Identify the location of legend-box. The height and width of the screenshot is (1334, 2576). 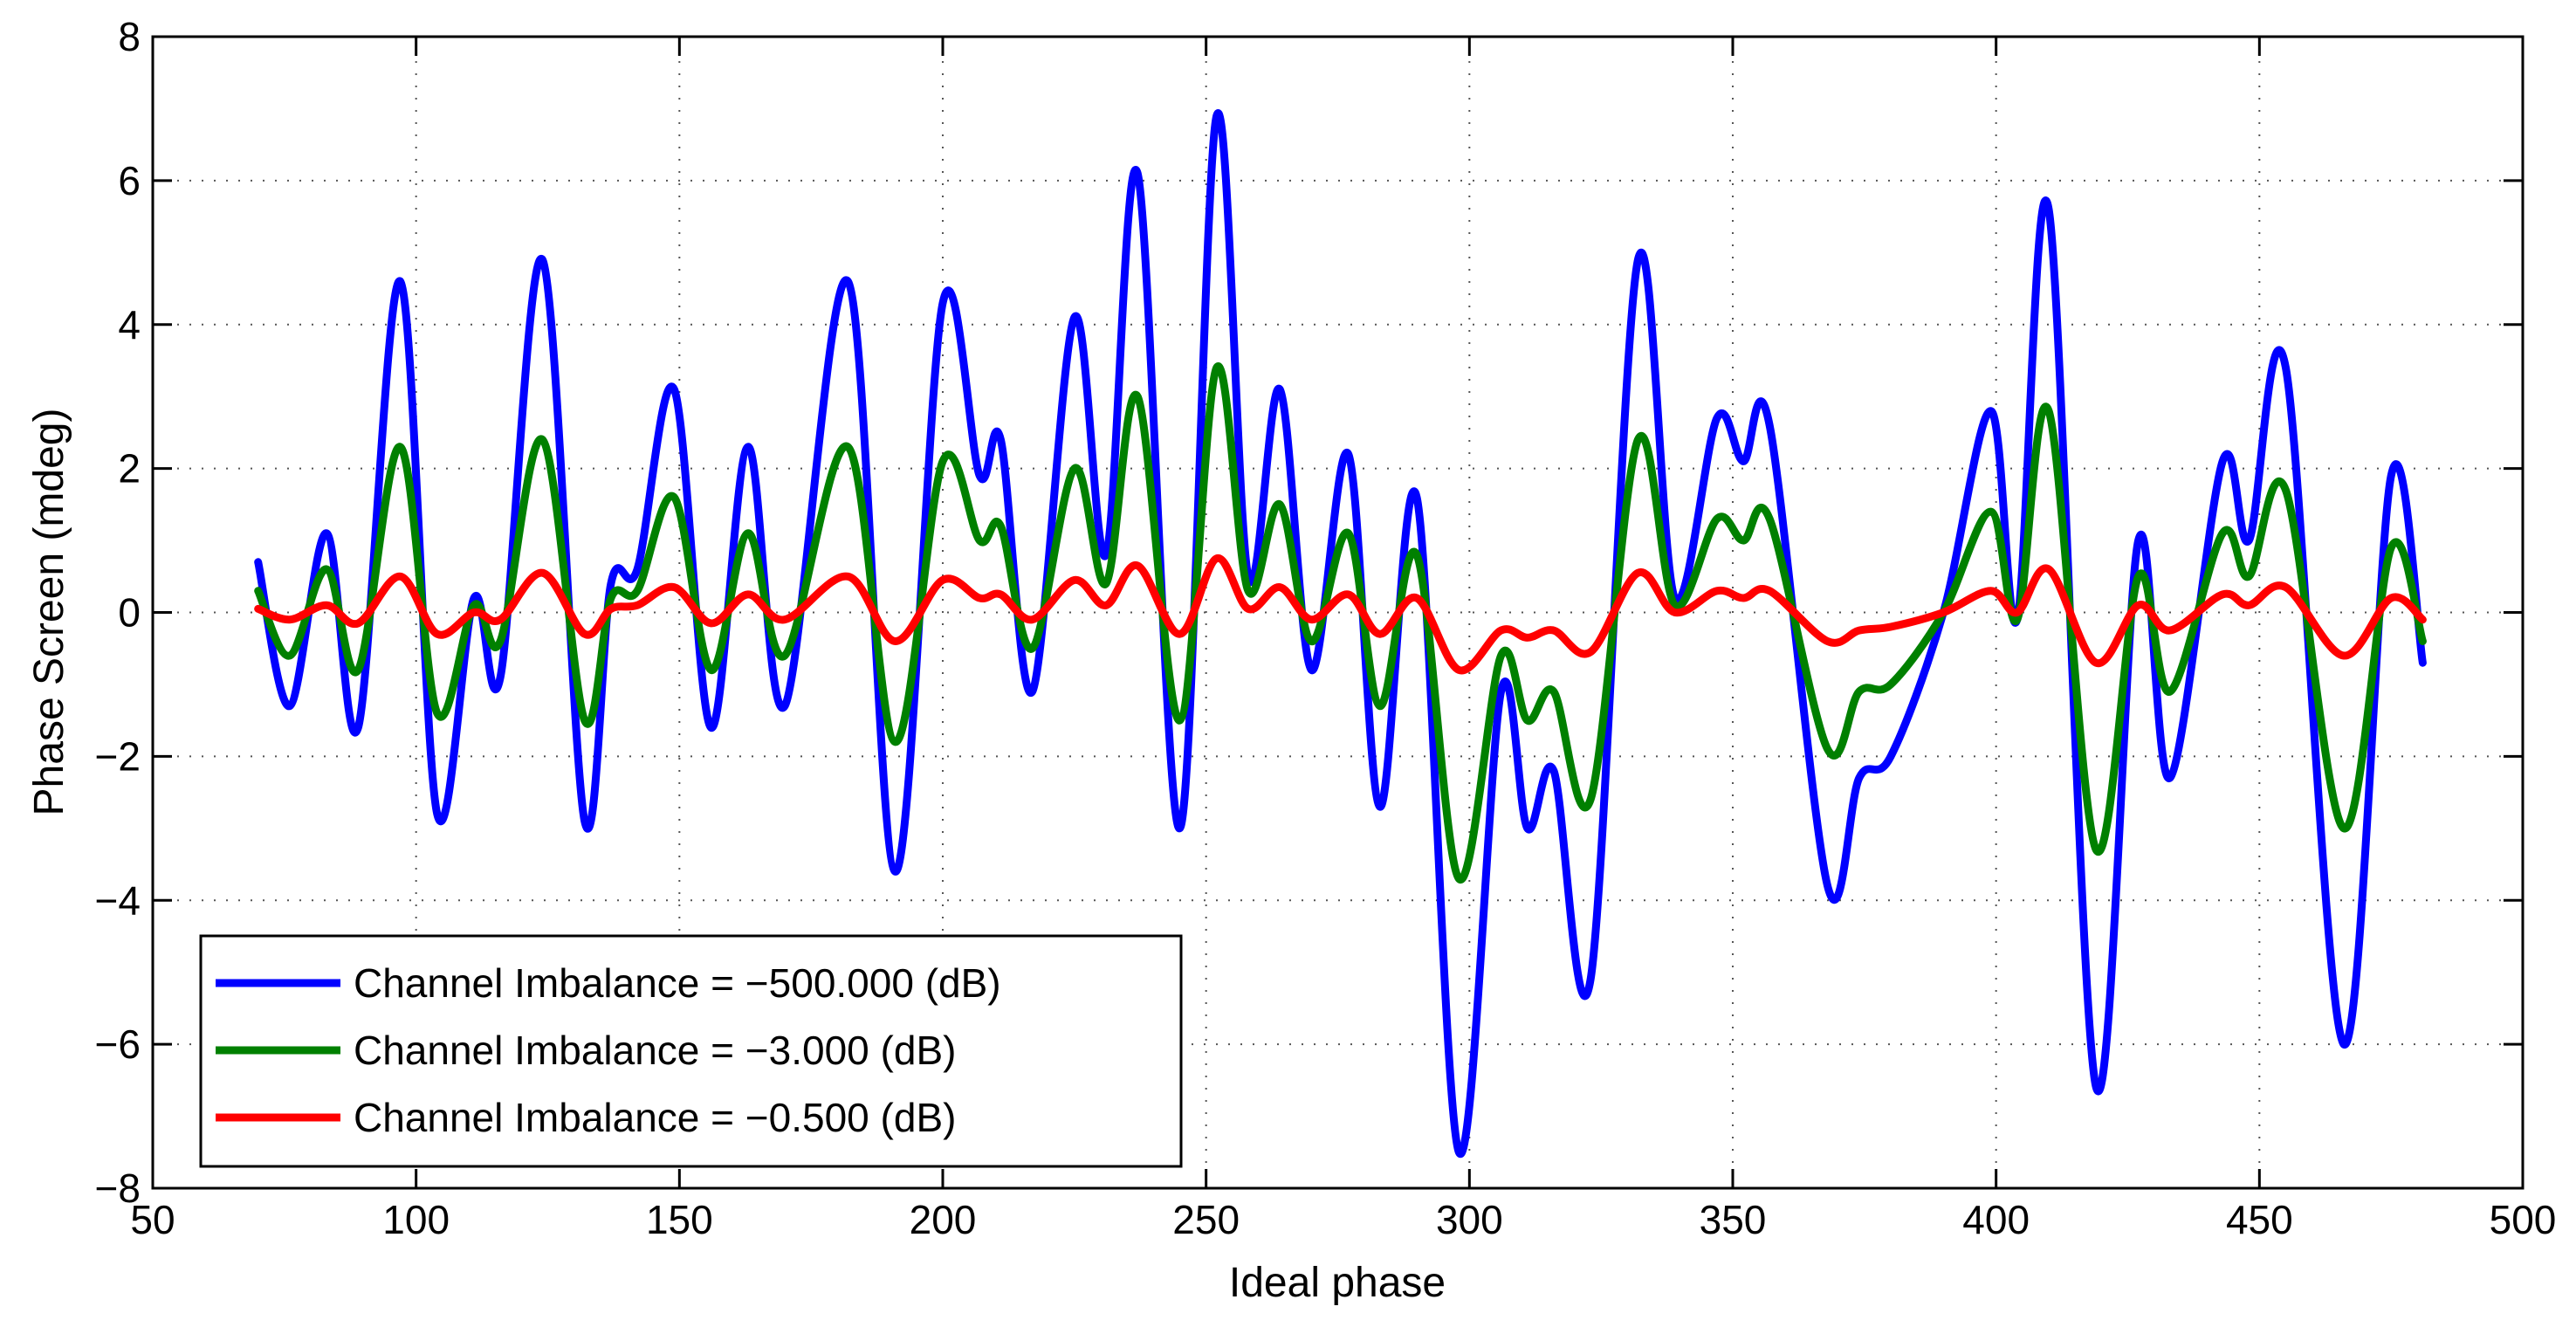
(691, 1051).